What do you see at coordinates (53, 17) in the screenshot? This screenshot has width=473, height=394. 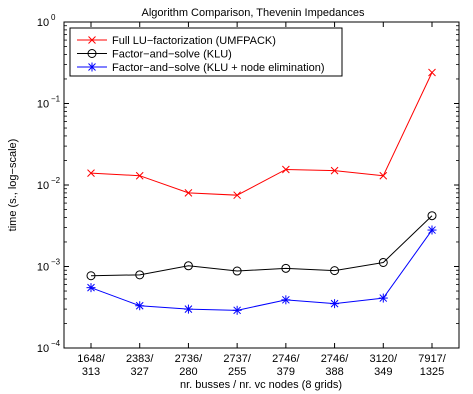 I see `y-tick-exponent: 0` at bounding box center [53, 17].